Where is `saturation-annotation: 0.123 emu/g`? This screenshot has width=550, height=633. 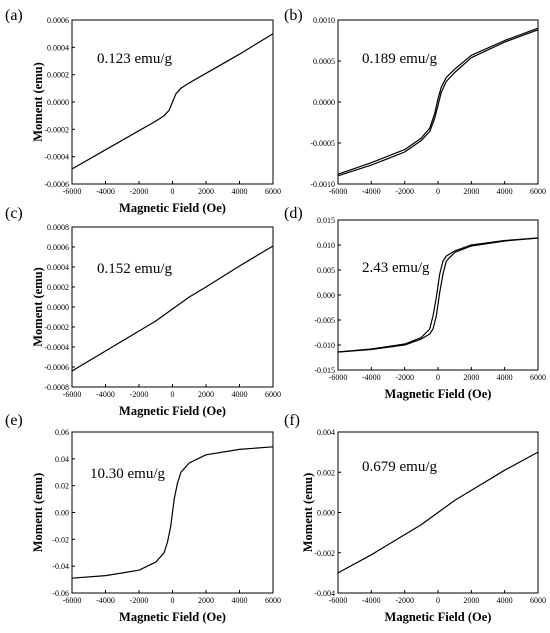 saturation-annotation: 0.123 emu/g is located at coordinates (134, 59).